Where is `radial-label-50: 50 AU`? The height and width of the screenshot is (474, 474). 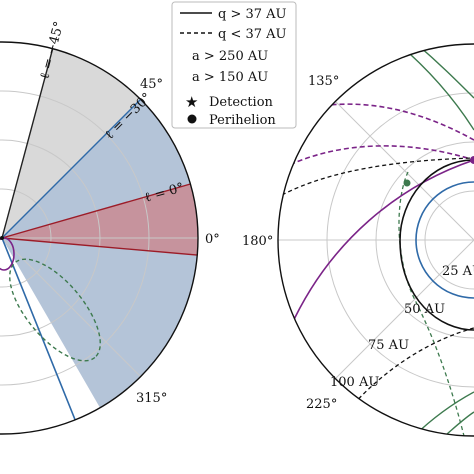 radial-label-50: 50 AU is located at coordinates (424, 309).